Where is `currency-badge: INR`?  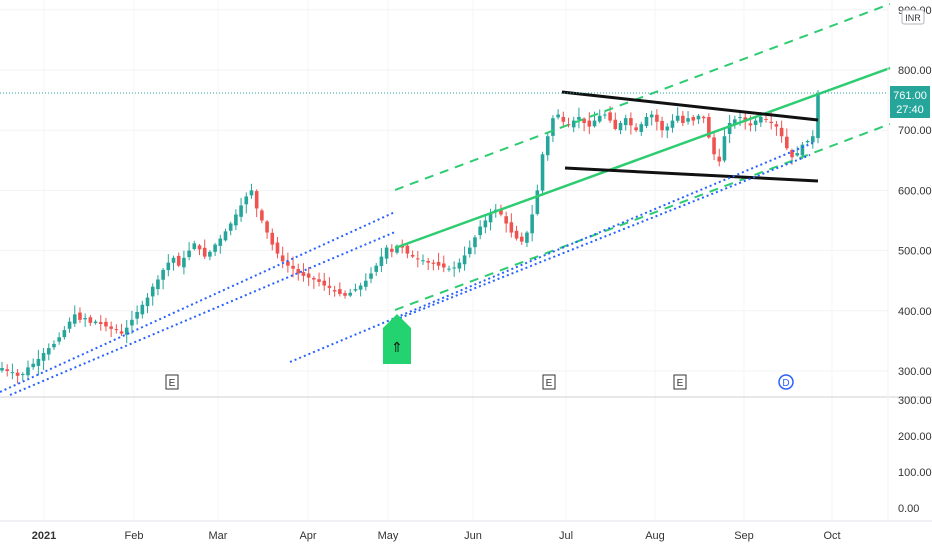 currency-badge: INR is located at coordinates (913, 17).